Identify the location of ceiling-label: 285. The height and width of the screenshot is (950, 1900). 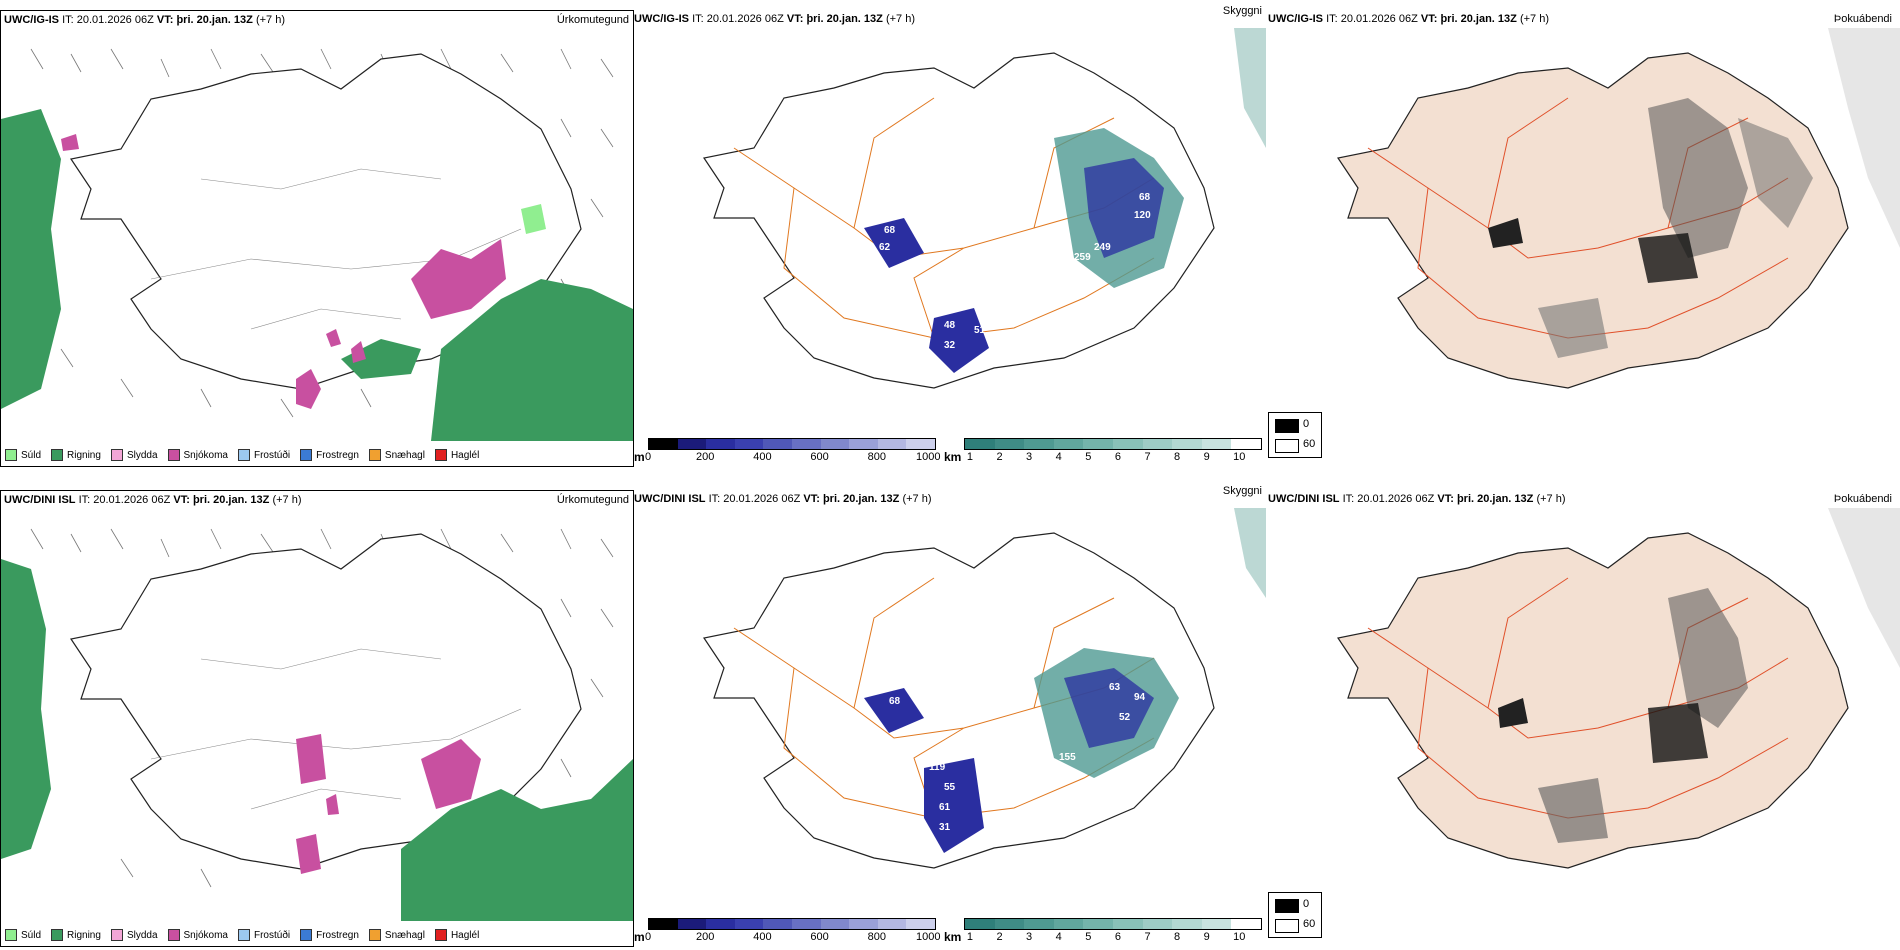
(1107, 647).